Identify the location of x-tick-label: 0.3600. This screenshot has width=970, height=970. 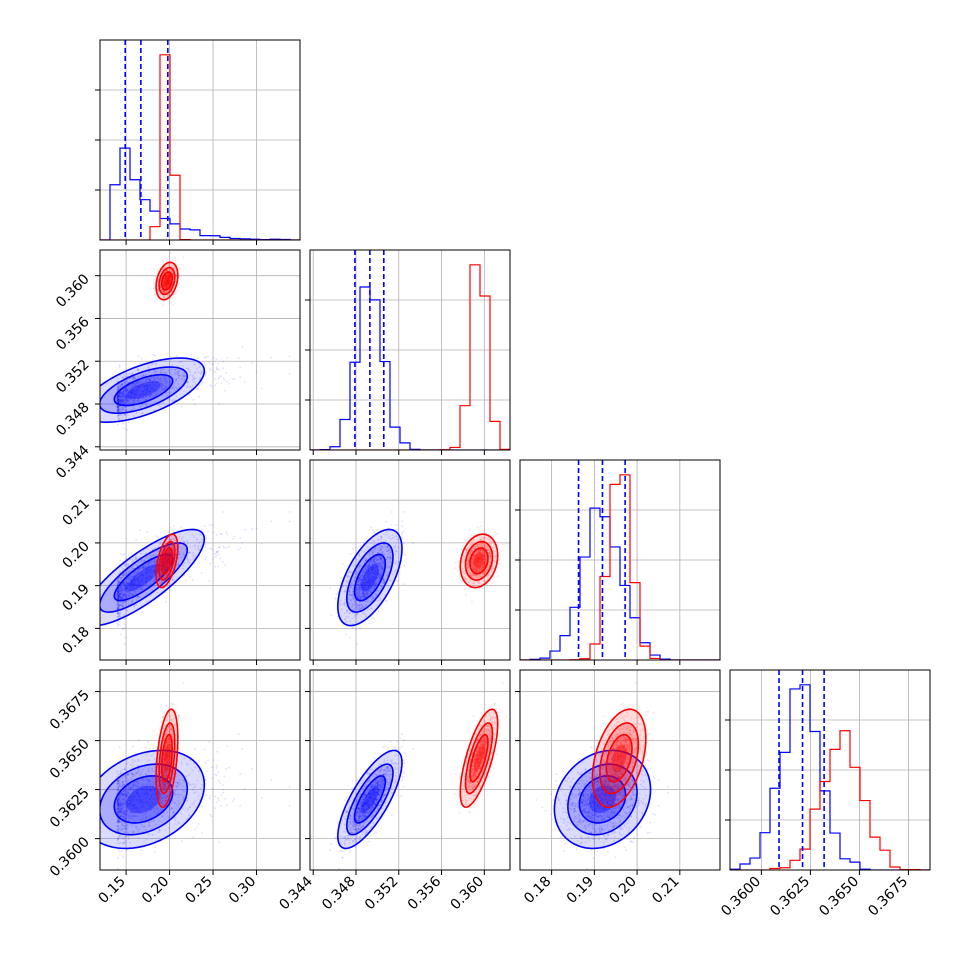
(741, 897).